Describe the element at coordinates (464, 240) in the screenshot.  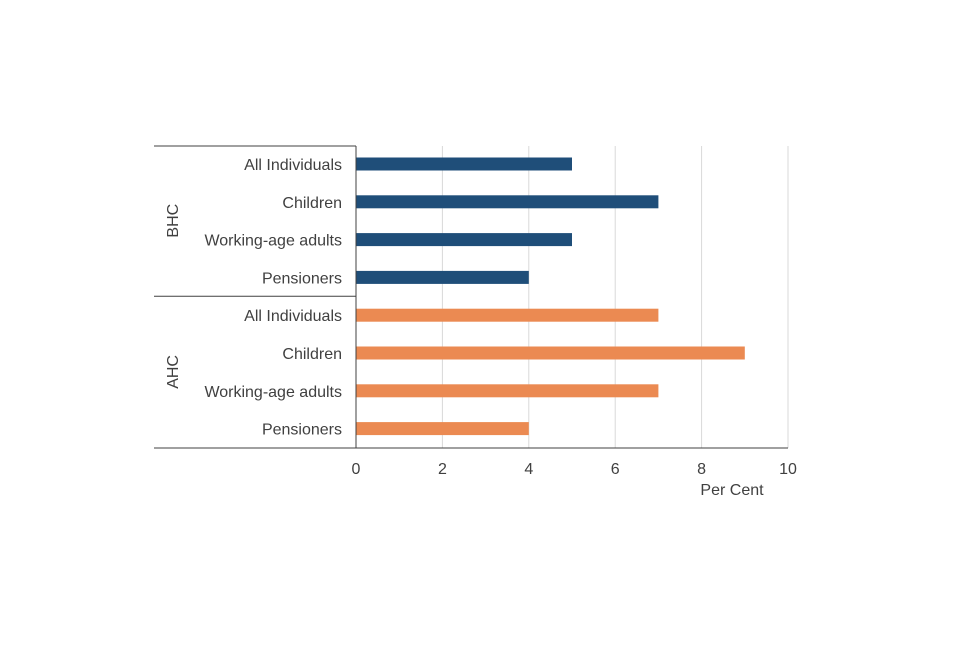
I see `bar-bhc-working-age-adults` at that location.